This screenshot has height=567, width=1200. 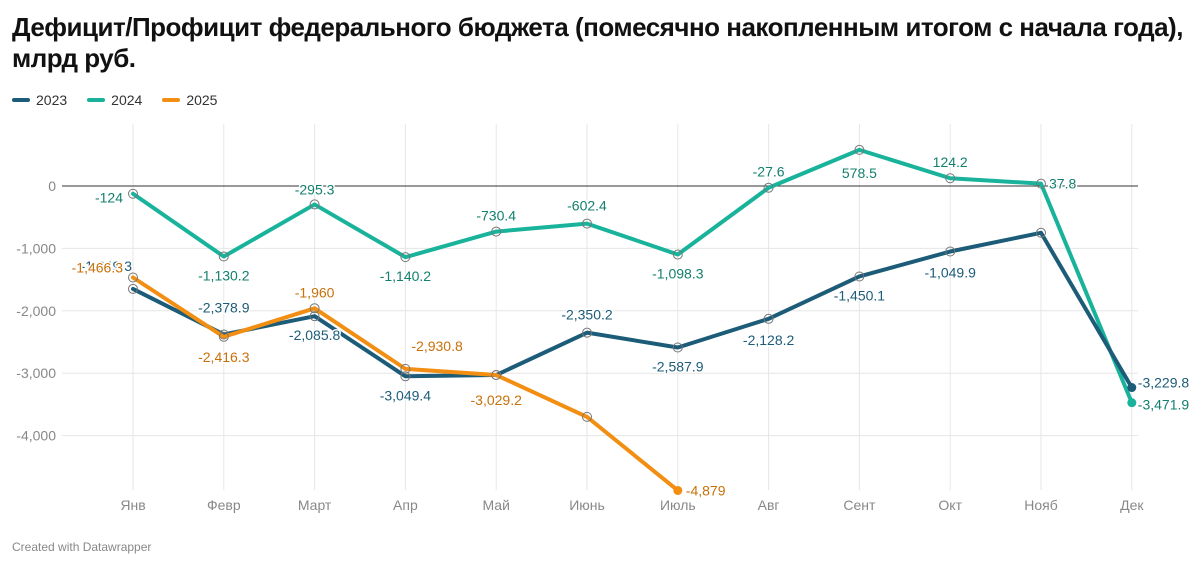 I want to click on data-label: -2,128.2, so click(x=769, y=340).